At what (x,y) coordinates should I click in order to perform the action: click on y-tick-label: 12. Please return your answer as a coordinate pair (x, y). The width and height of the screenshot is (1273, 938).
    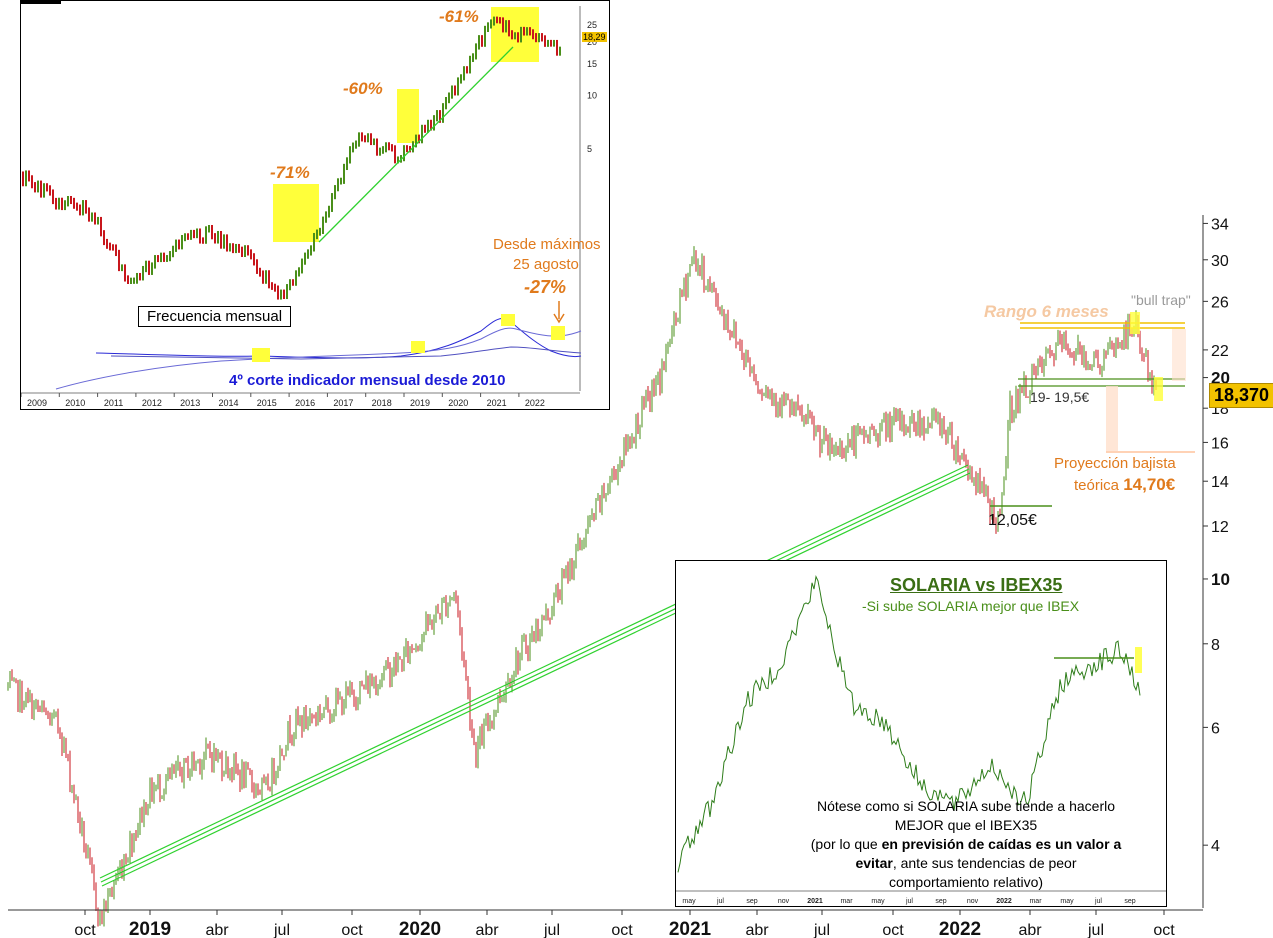
    Looking at the image, I should click on (1220, 527).